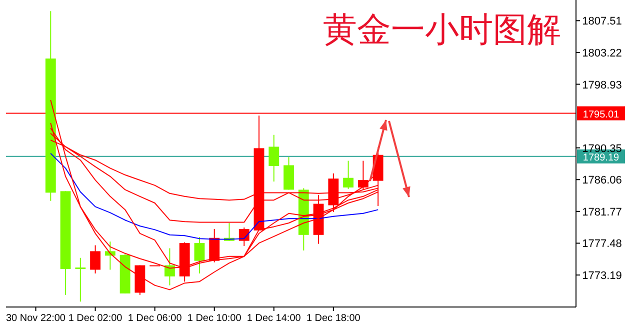 Image resolution: width=626 pixels, height=327 pixels. I want to click on y-tick-label: 1803.22, so click(602, 53).